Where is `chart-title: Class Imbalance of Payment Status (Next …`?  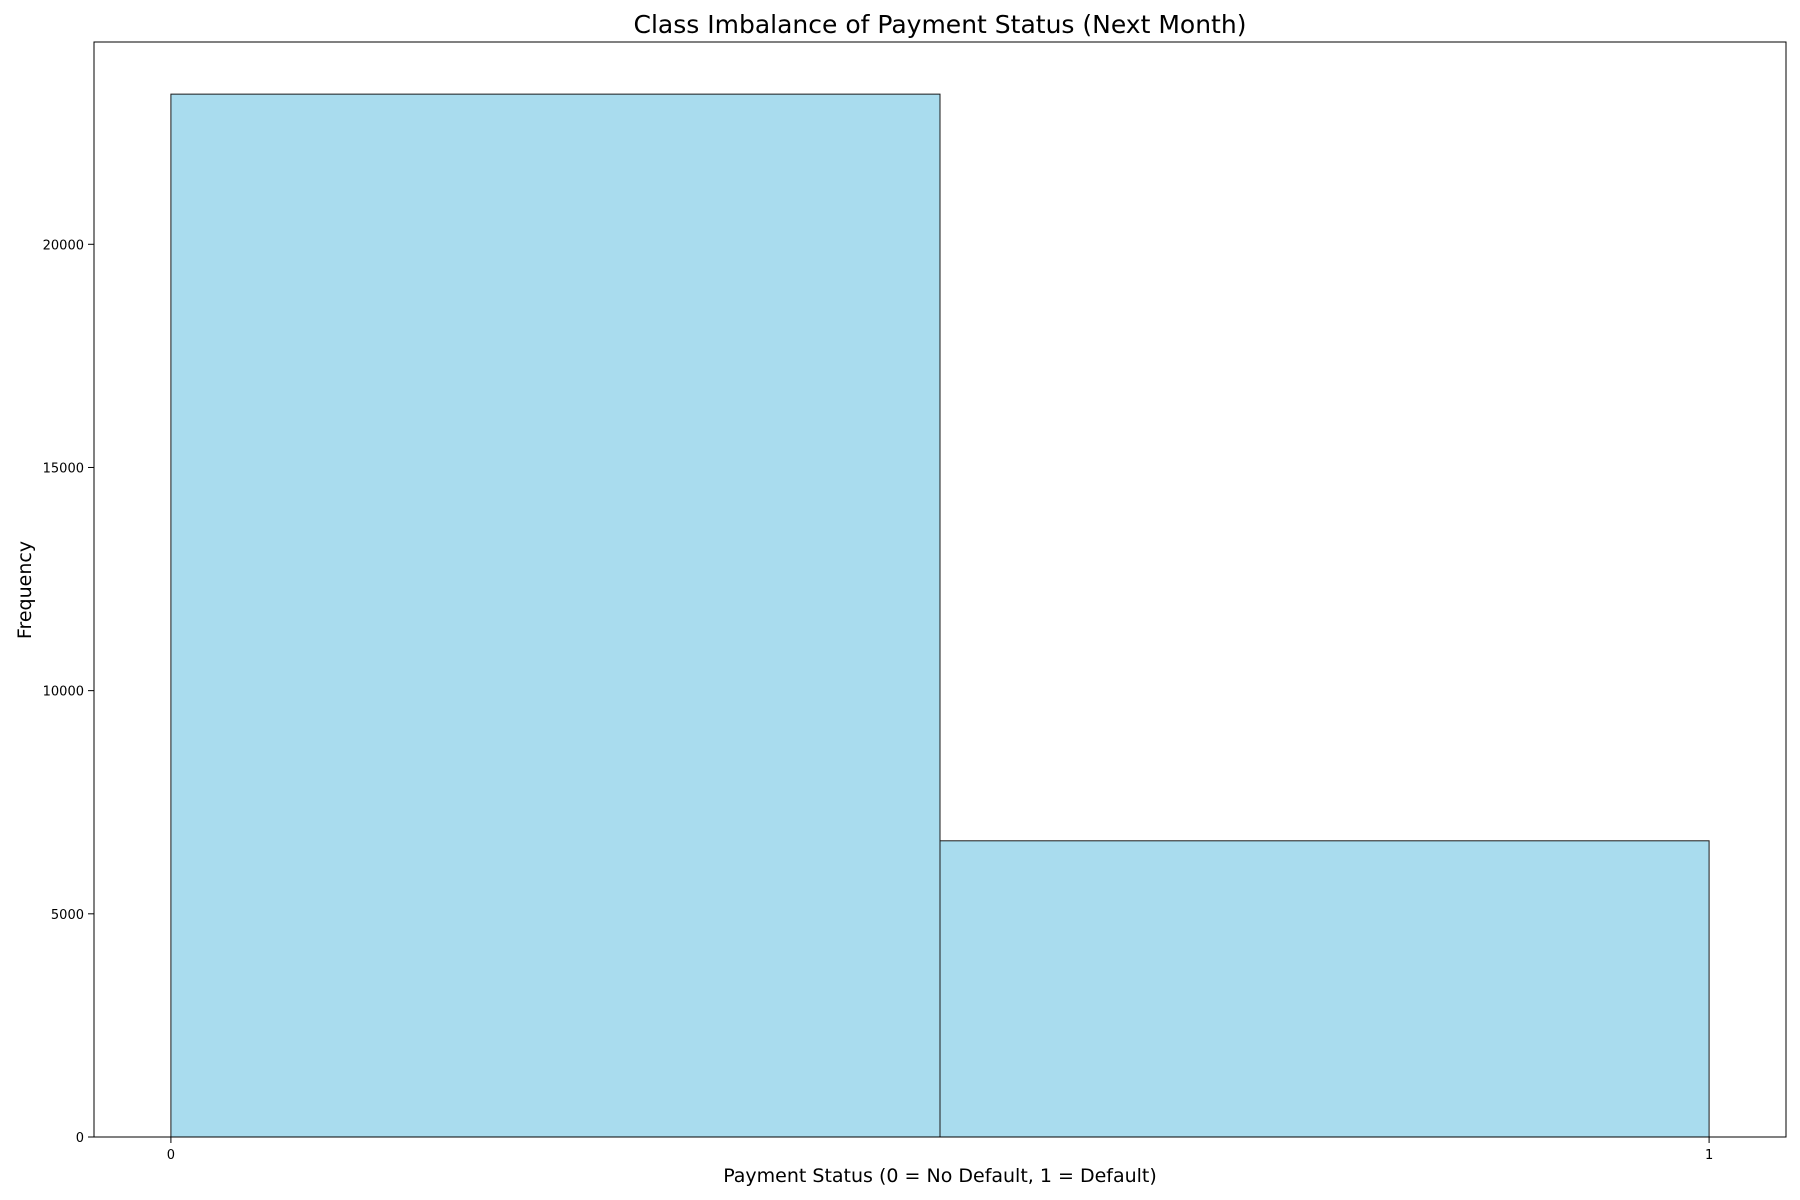 chart-title: Class Imbalance of Payment Status (Next … is located at coordinates (940, 24).